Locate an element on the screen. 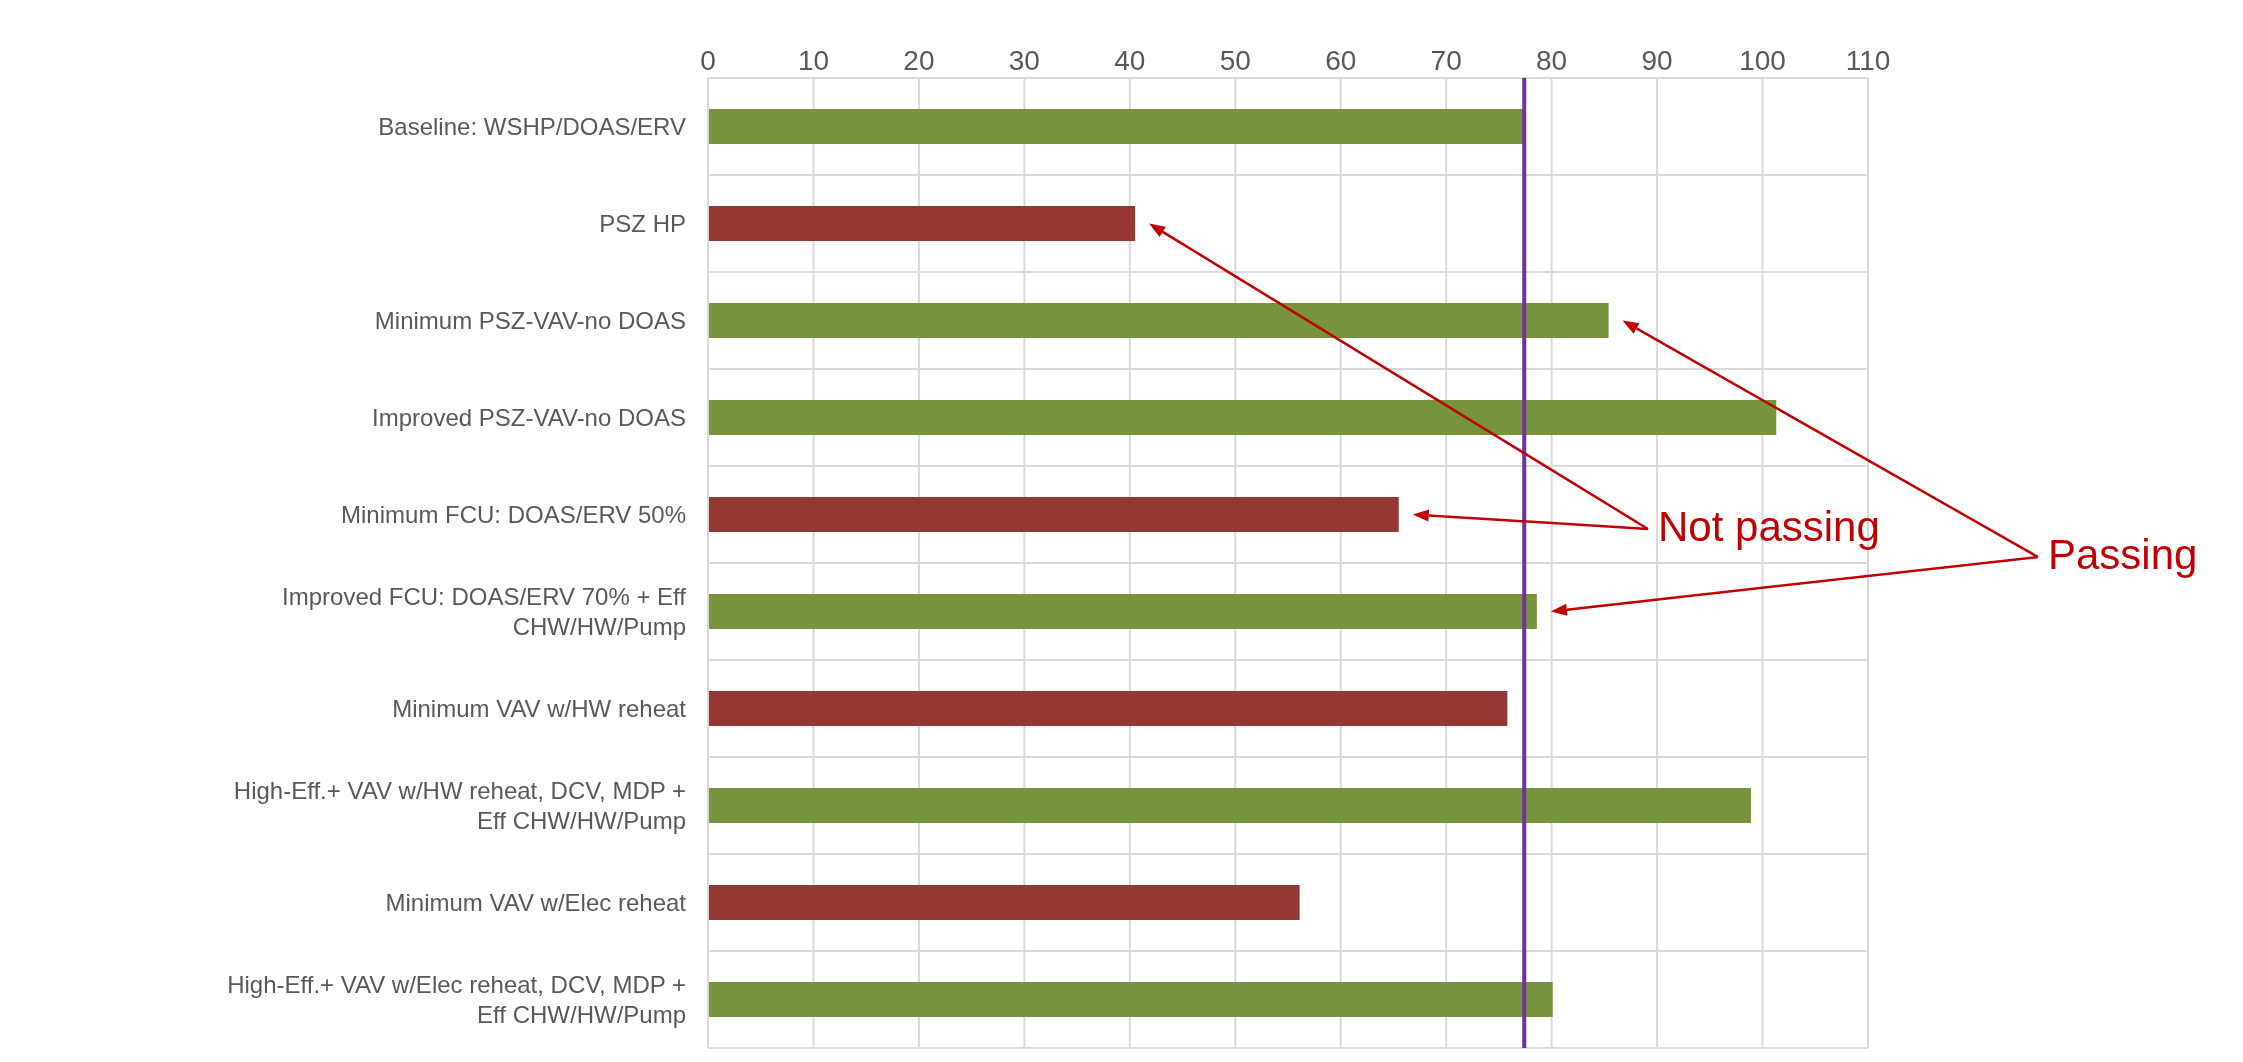 The image size is (2243, 1062). x-tick-label: 10 is located at coordinates (813, 60).